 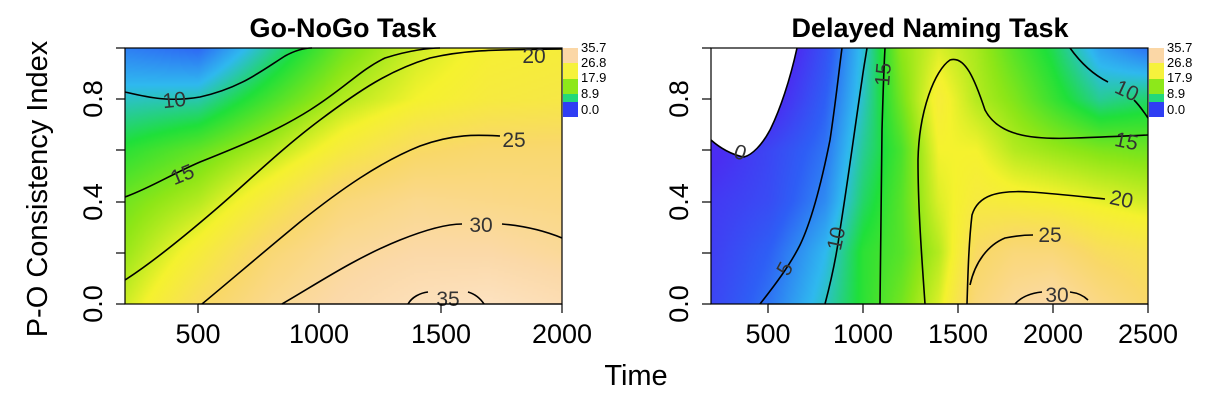 I want to click on contour-line-15-peak, so click(x=1033, y=181).